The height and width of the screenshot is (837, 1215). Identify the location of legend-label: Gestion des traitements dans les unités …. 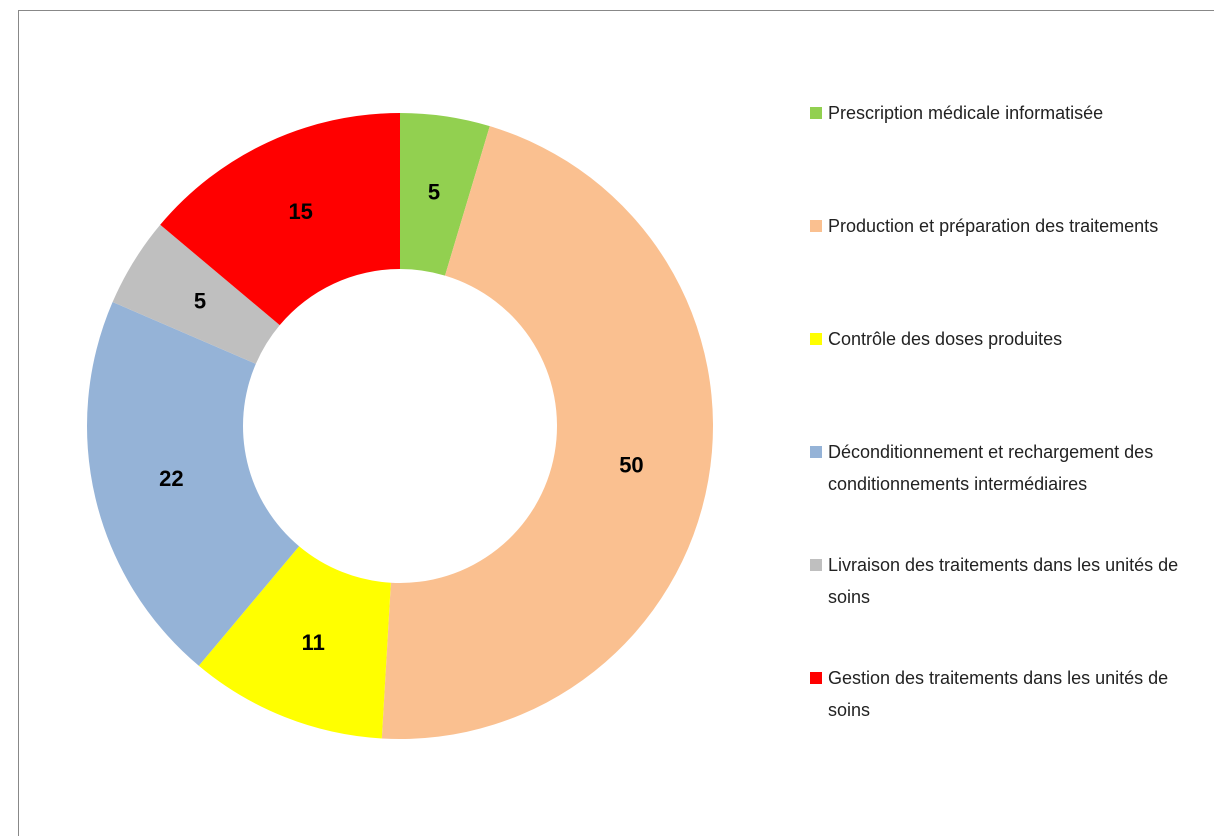
(998, 694).